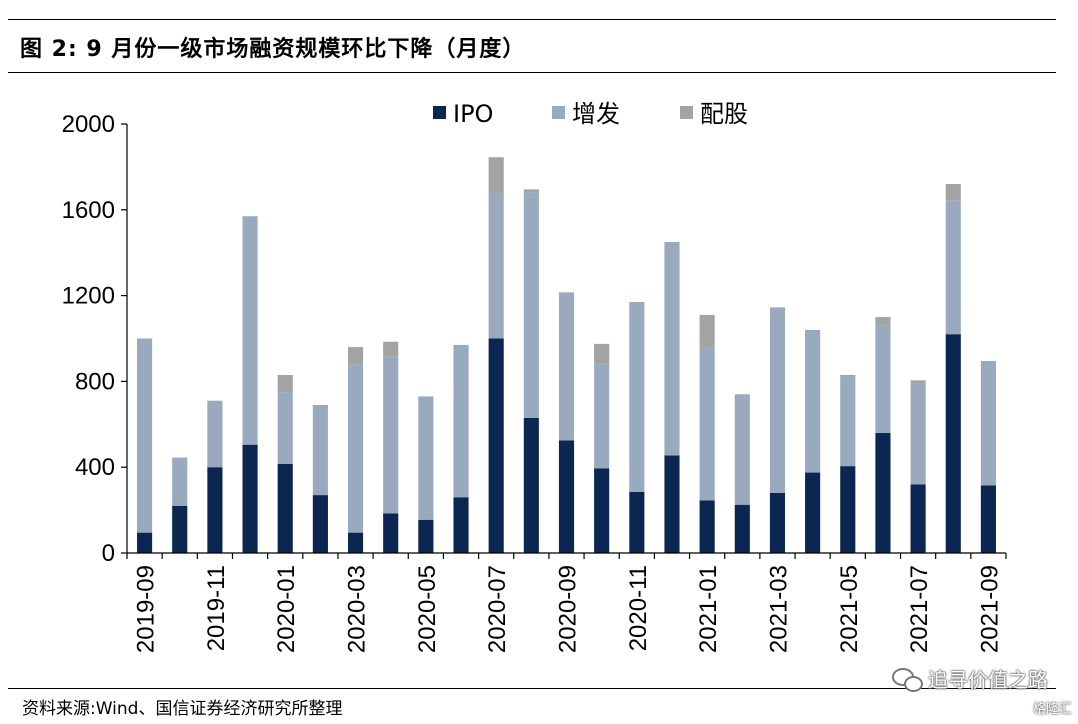 The image size is (1078, 724). Describe the element at coordinates (708, 609) in the screenshot. I see `x-tick-label: 2021-01` at that location.